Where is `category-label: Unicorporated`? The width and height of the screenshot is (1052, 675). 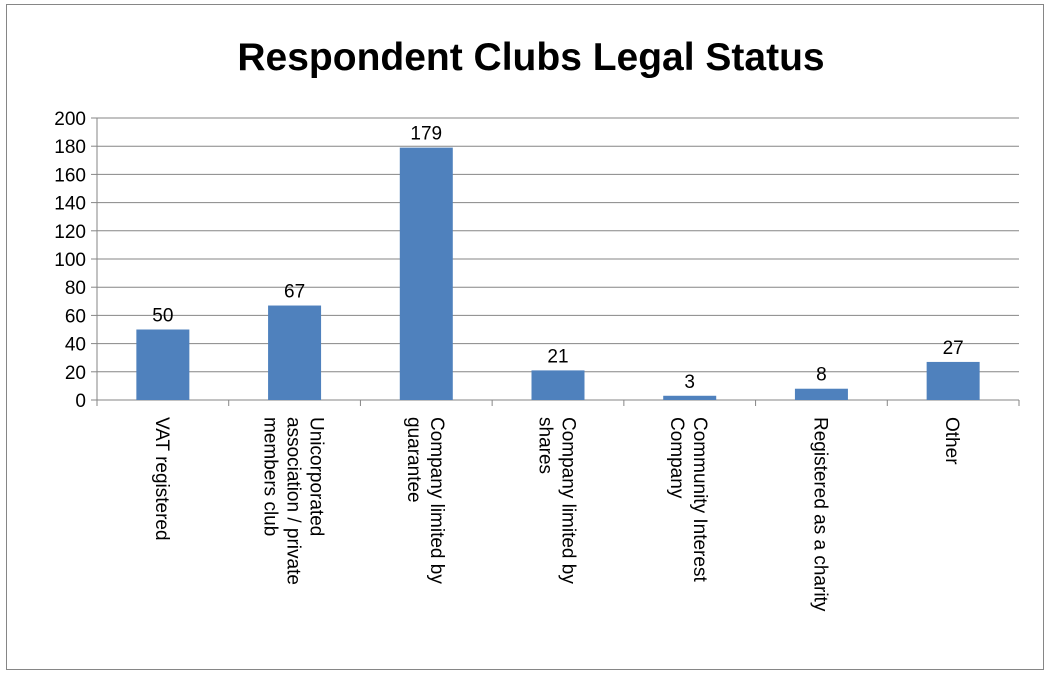
category-label: Unicorporated is located at coordinates (316, 476).